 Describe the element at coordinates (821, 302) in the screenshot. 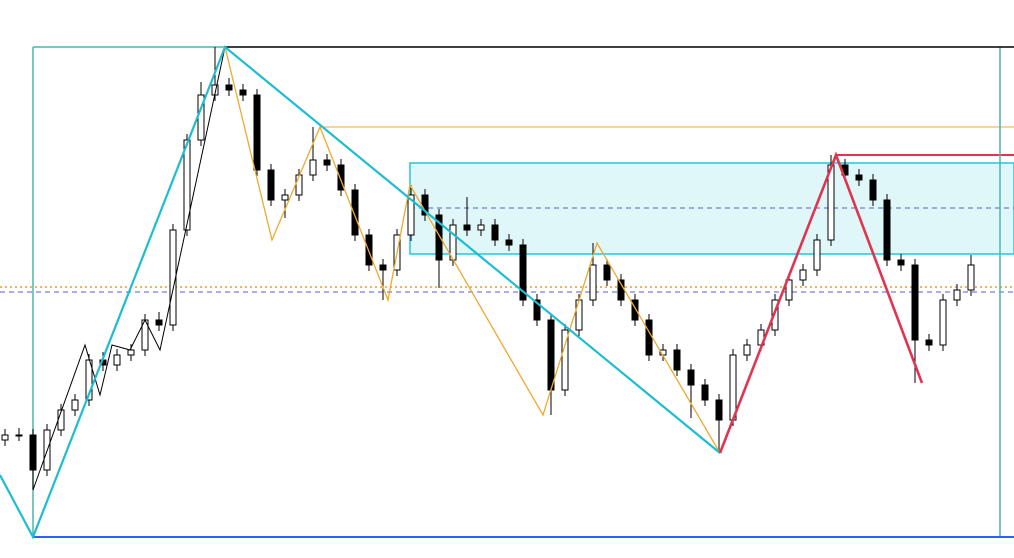

I see `red-zigzag` at that location.